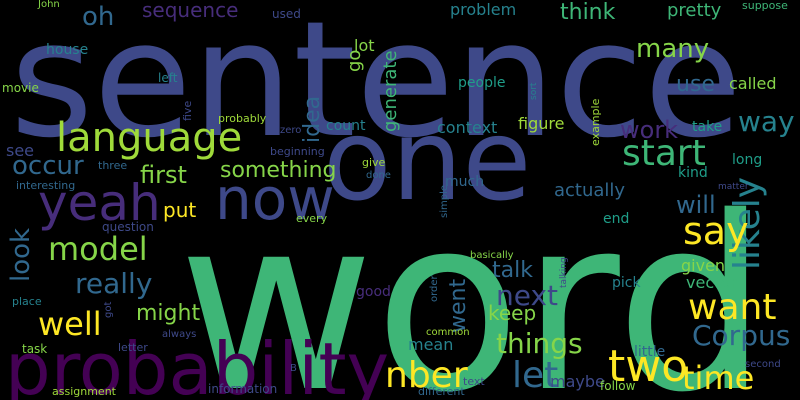 This screenshot has width=800, height=400. Describe the element at coordinates (458, 305) in the screenshot. I see `word-went: went` at that location.